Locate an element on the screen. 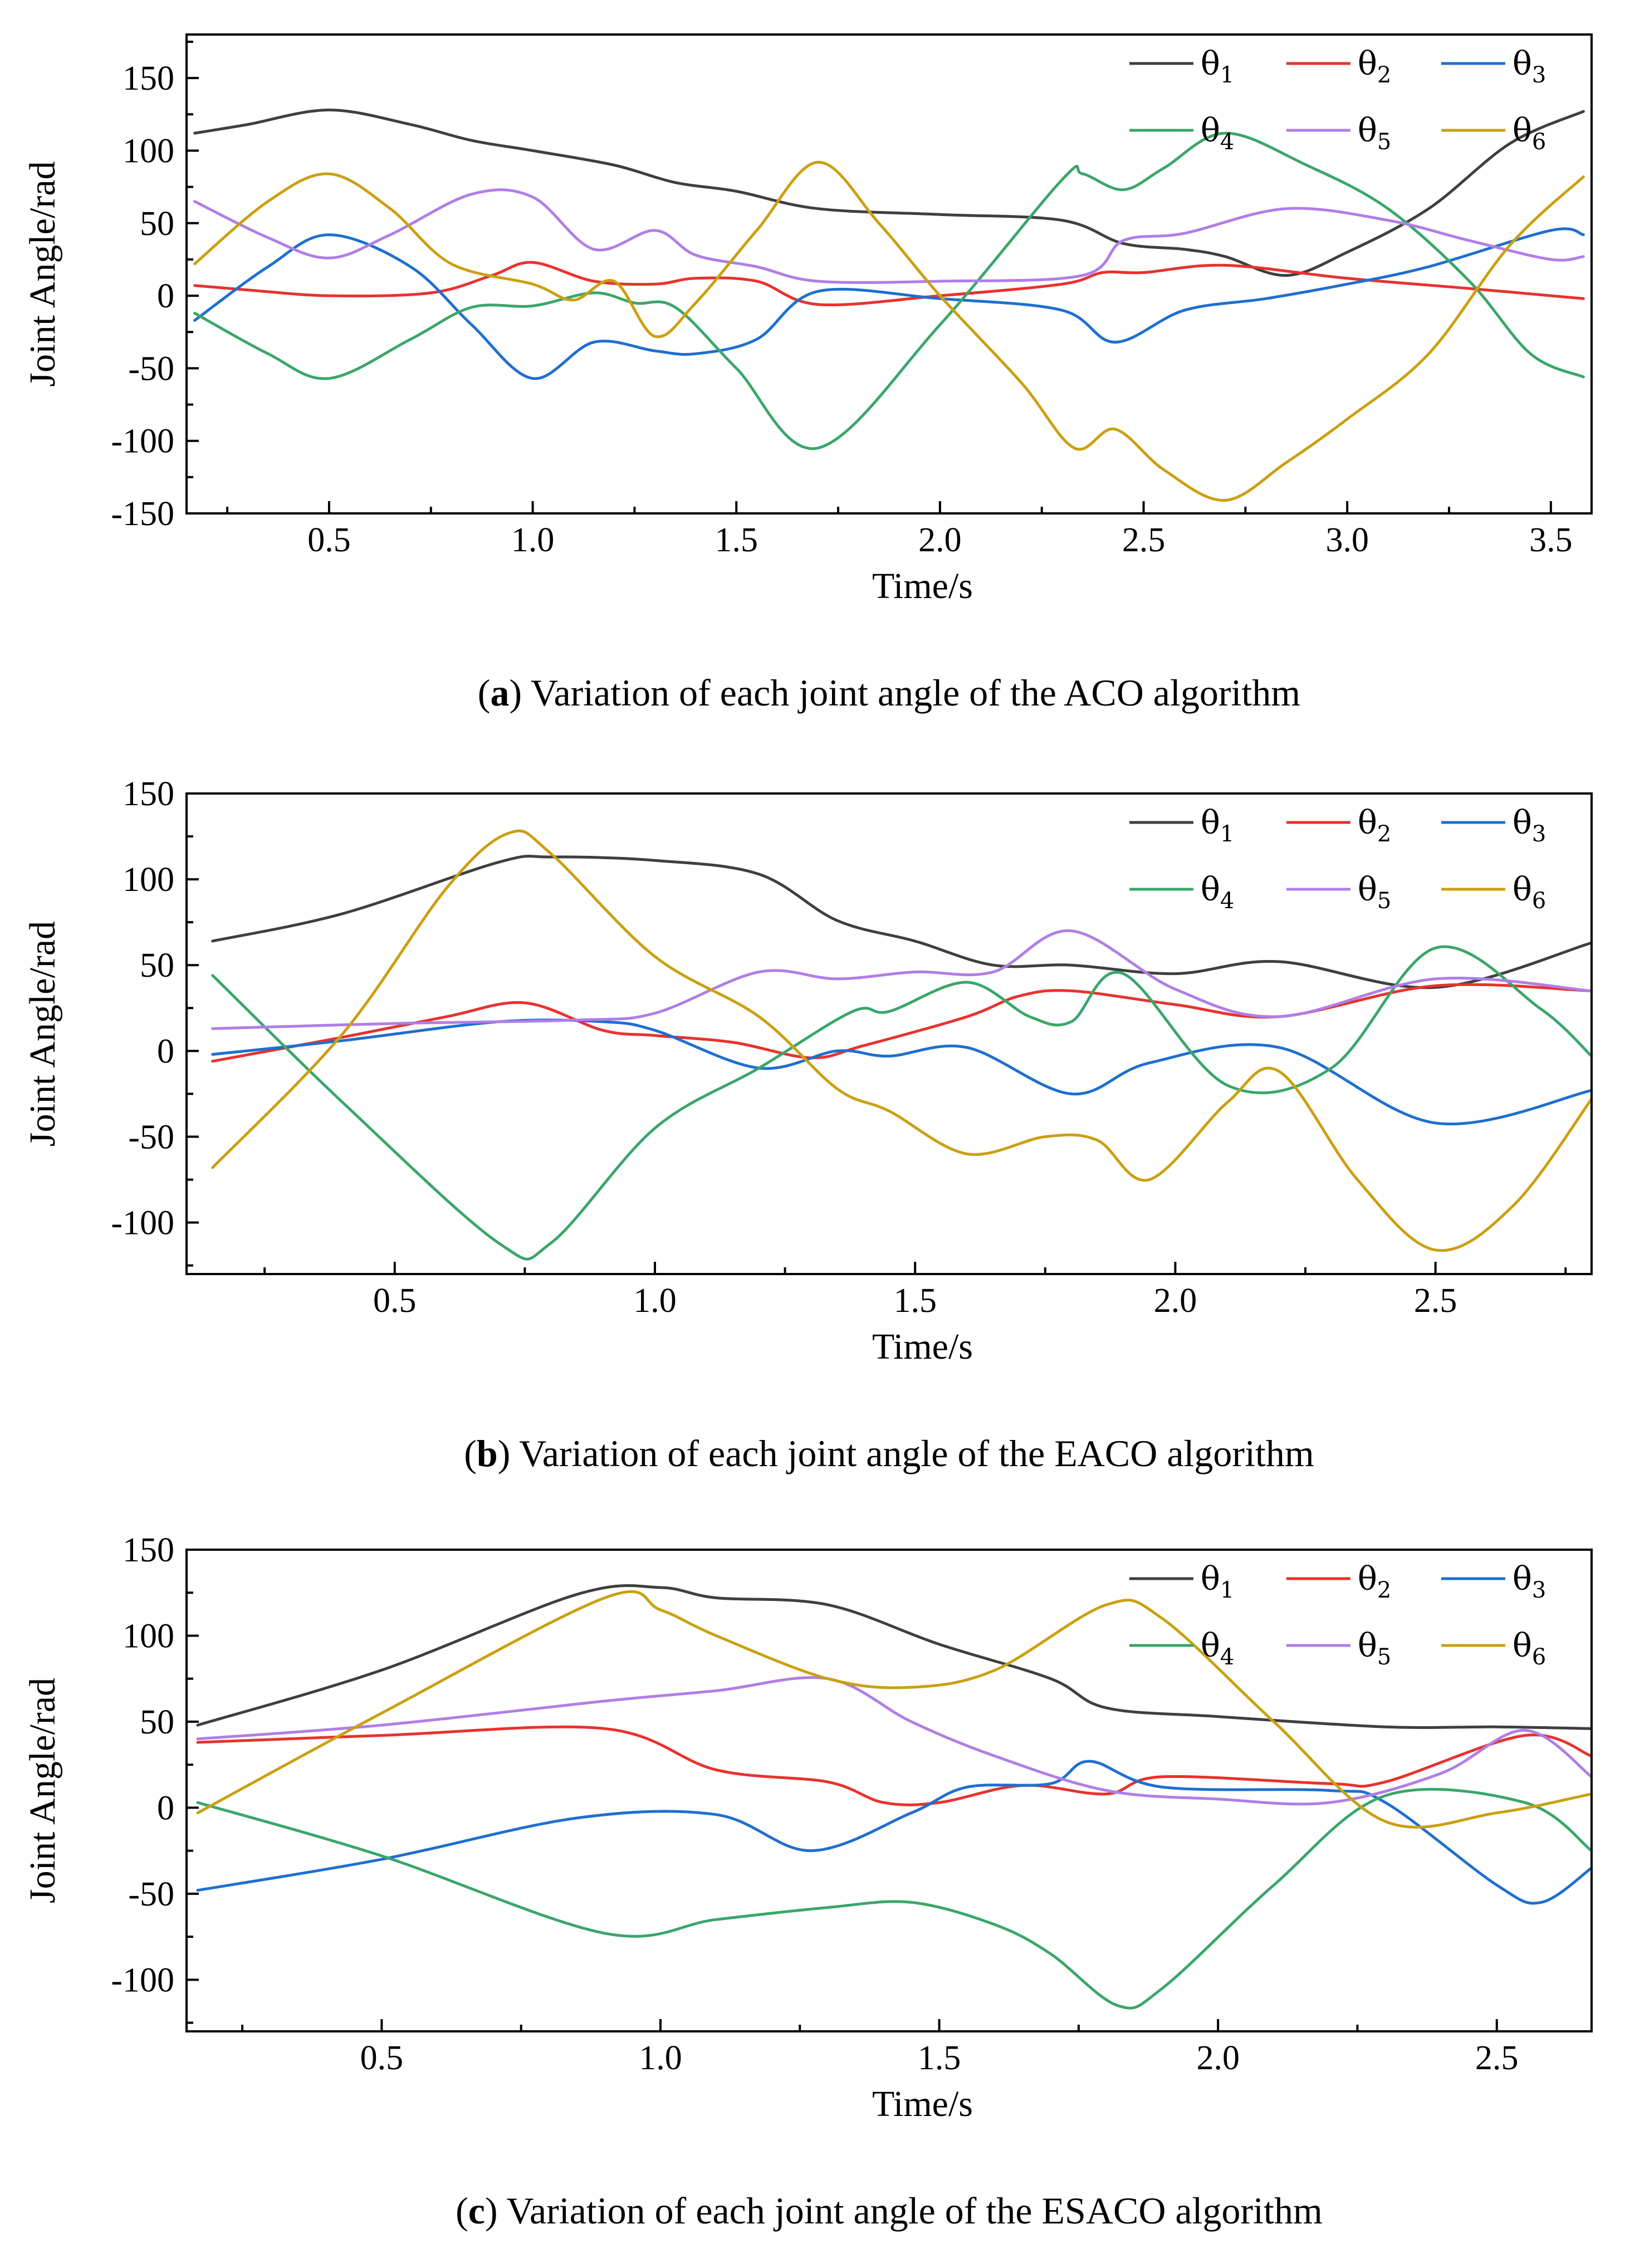 The height and width of the screenshot is (2268, 1625). y-tick-label: -150 is located at coordinates (143, 514).